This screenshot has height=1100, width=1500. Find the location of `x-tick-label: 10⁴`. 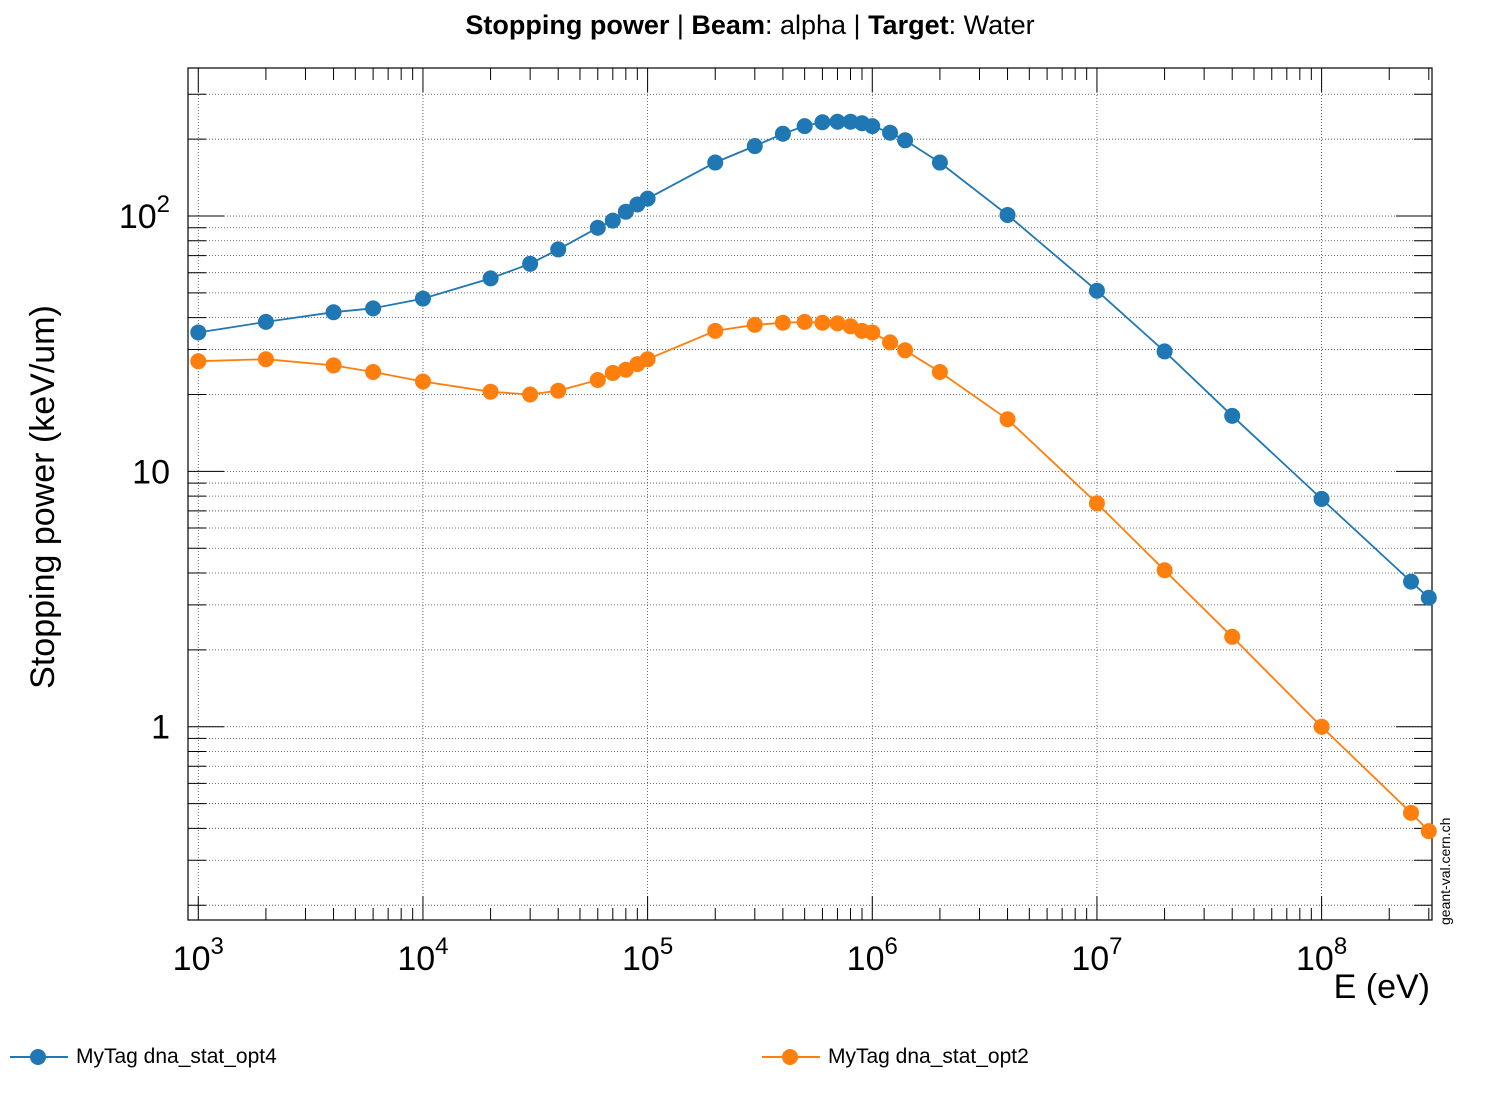

x-tick-label: 10⁴ is located at coordinates (422, 955).